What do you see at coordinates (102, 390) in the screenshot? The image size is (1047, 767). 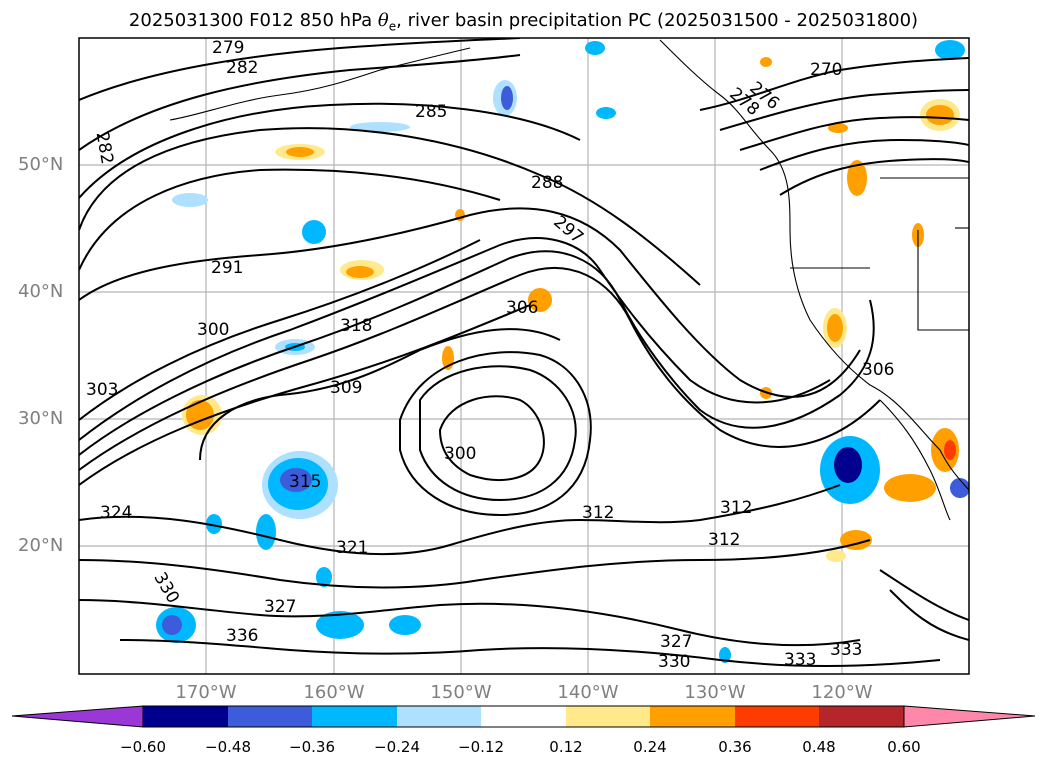 I see `contour-label: 303` at bounding box center [102, 390].